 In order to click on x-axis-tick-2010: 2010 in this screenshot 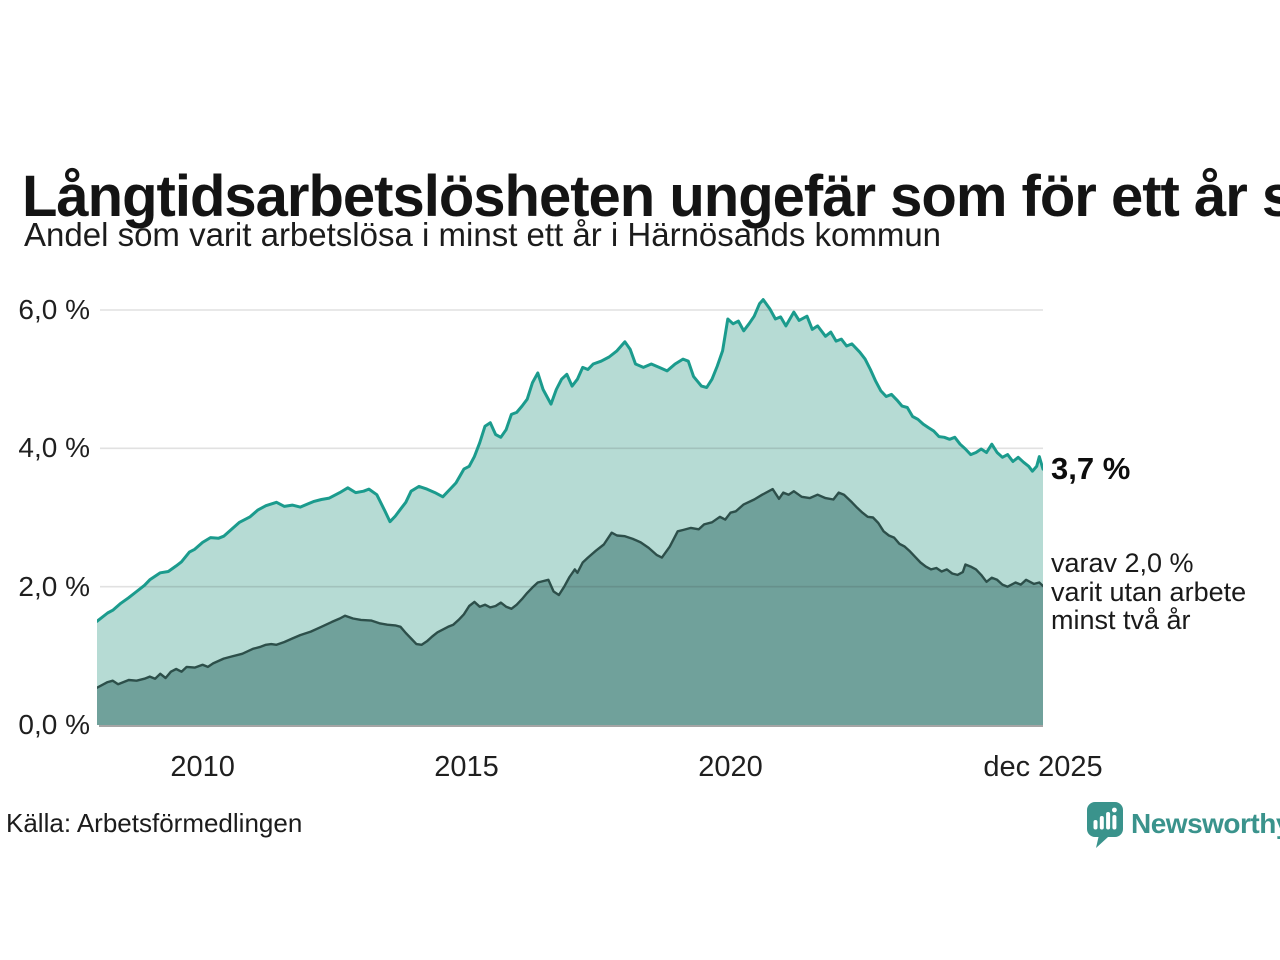, I will do `click(202, 767)`.